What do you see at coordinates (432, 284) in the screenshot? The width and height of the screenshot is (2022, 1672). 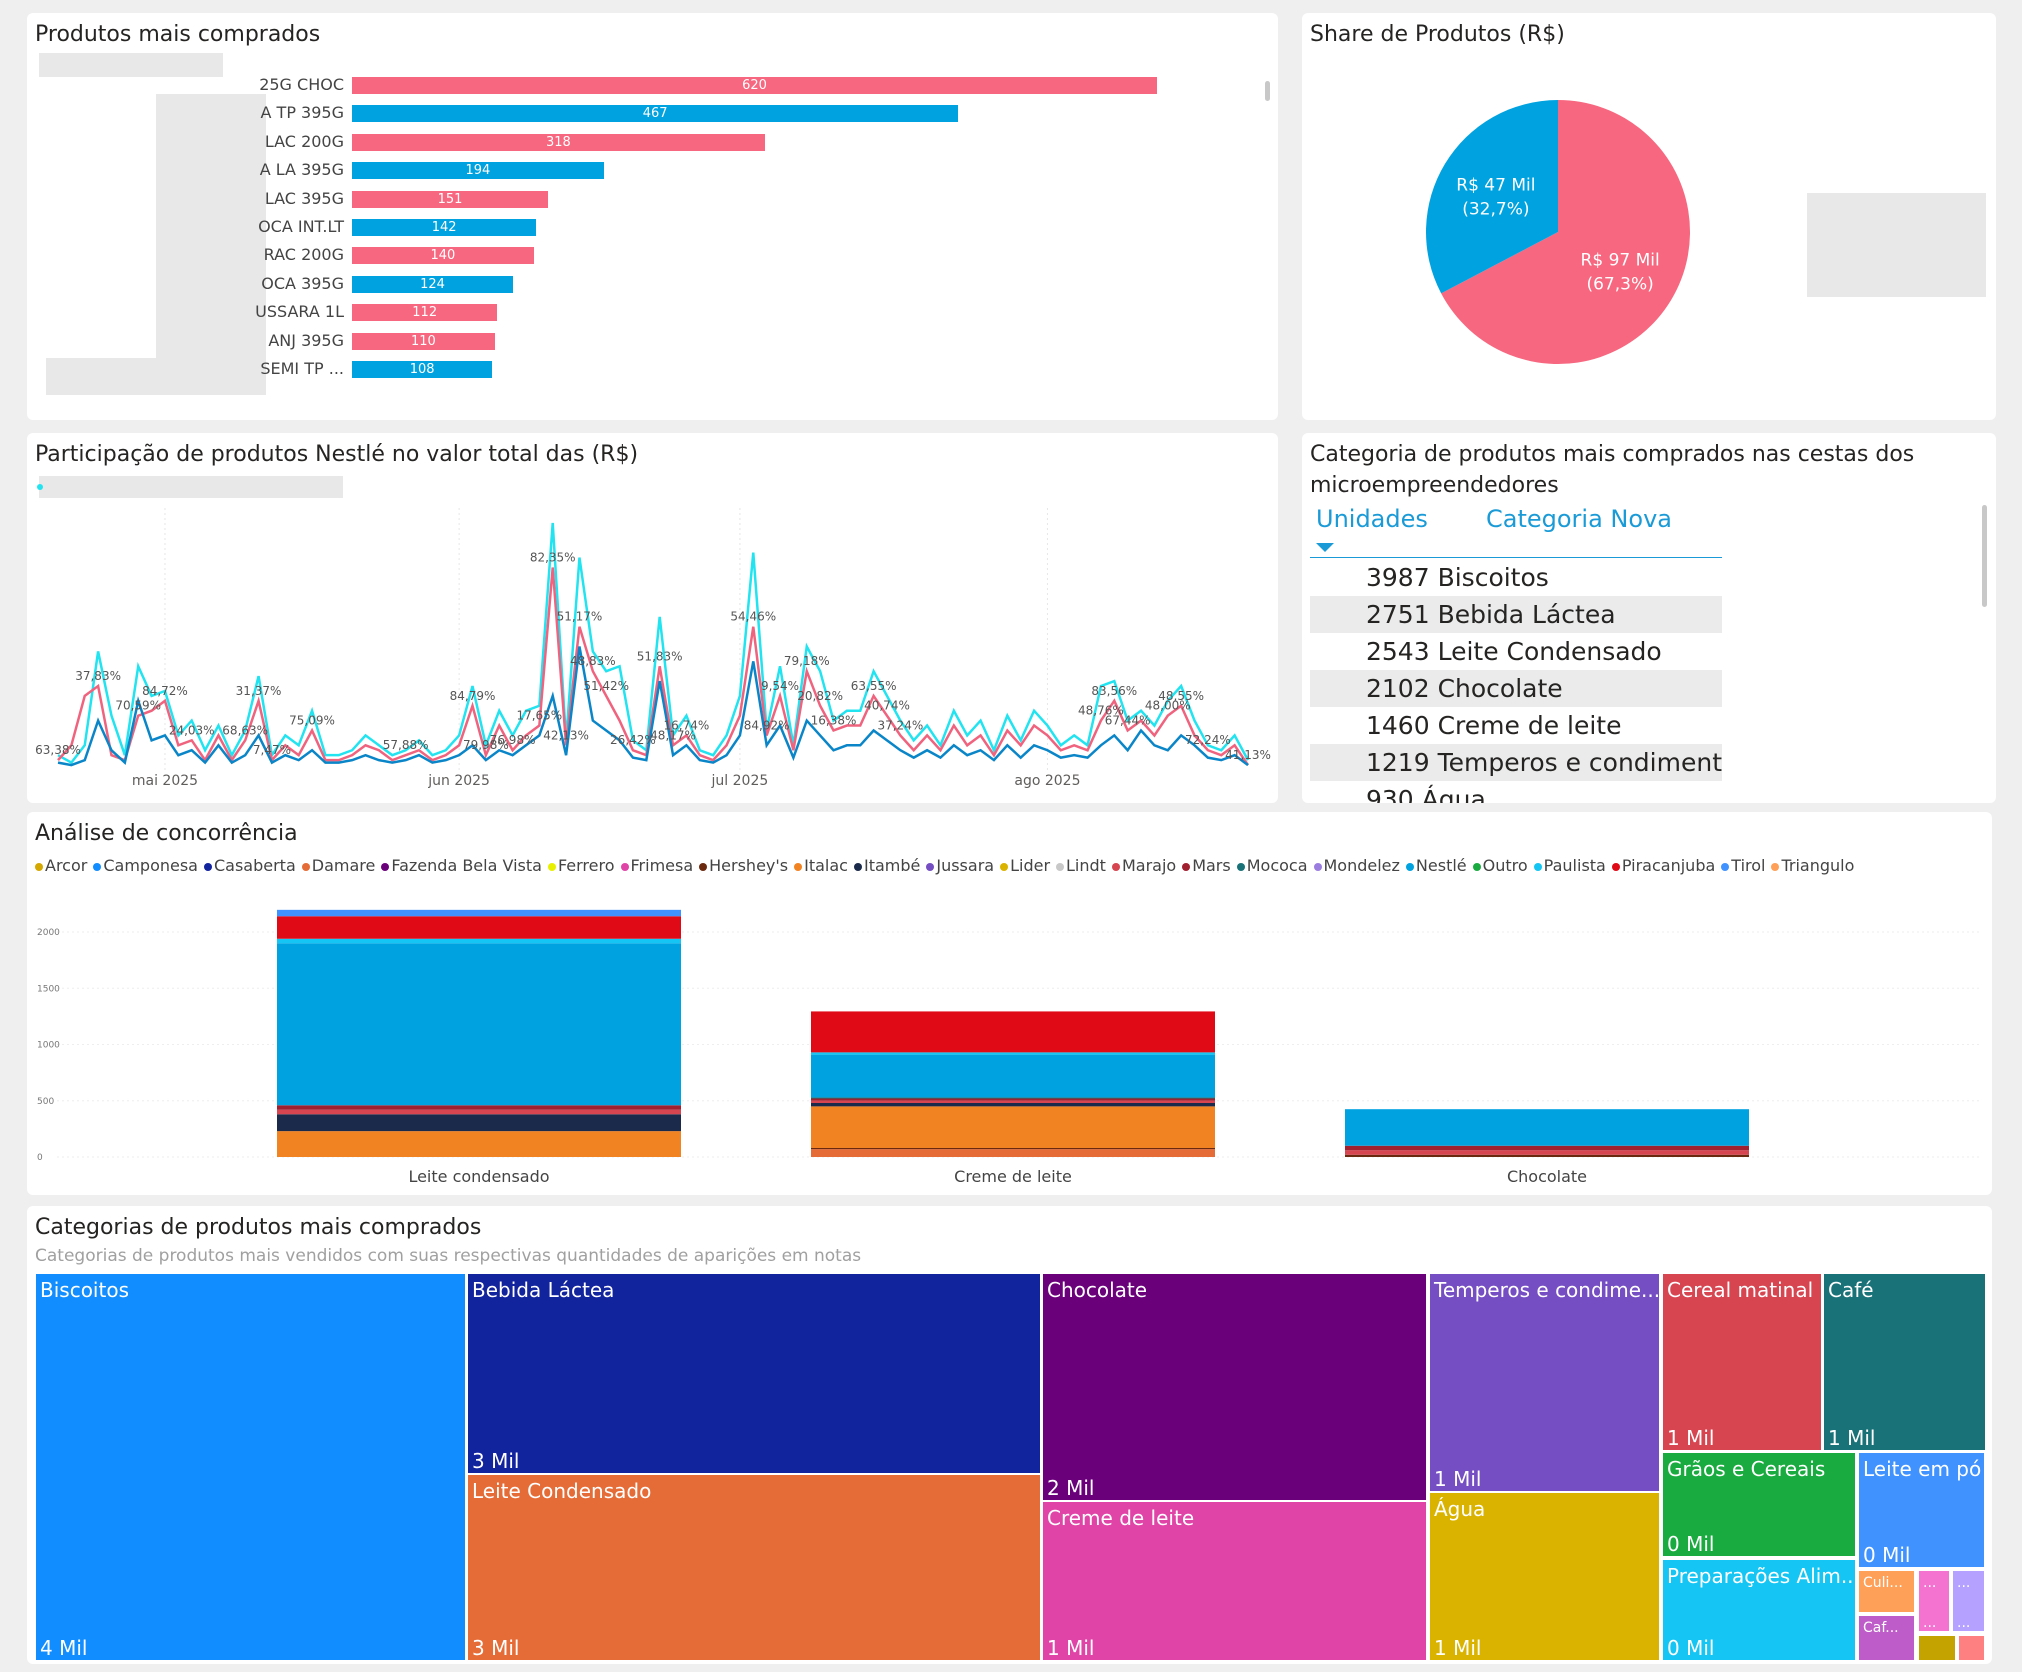 I see `bar: 124` at bounding box center [432, 284].